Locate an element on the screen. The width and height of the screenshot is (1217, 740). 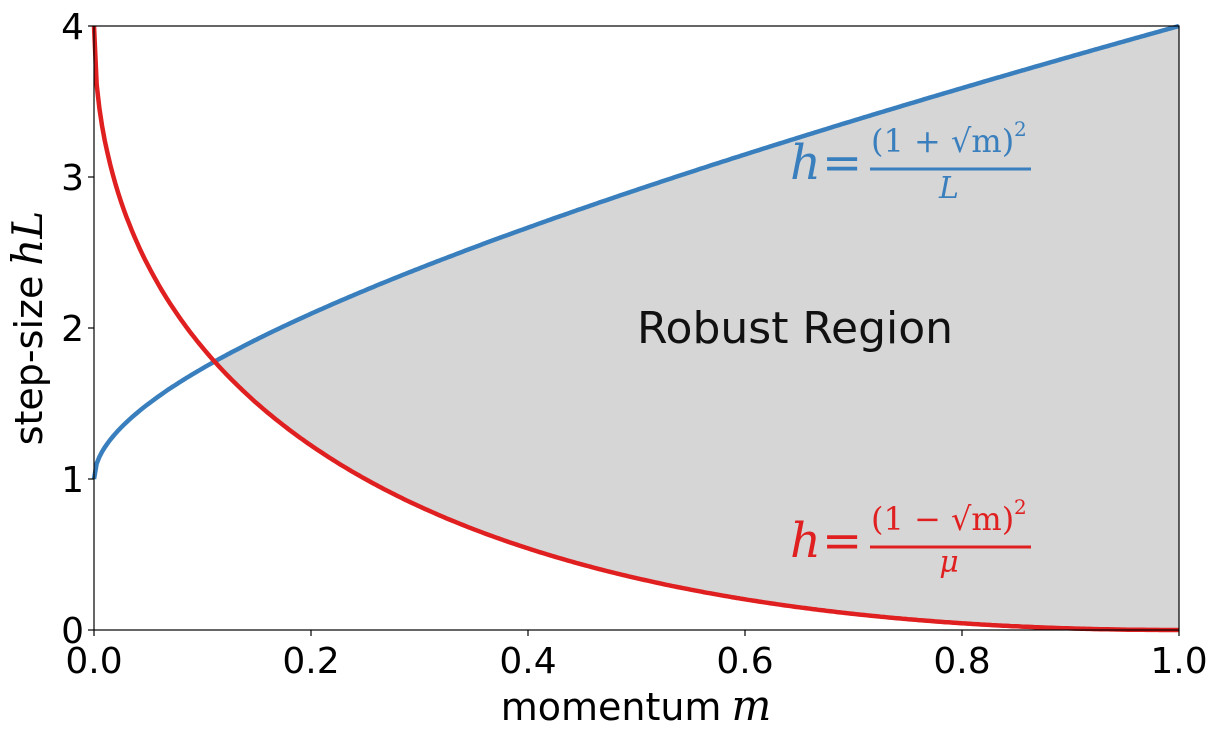
y-tick-label: 2 is located at coordinates (72, 329).